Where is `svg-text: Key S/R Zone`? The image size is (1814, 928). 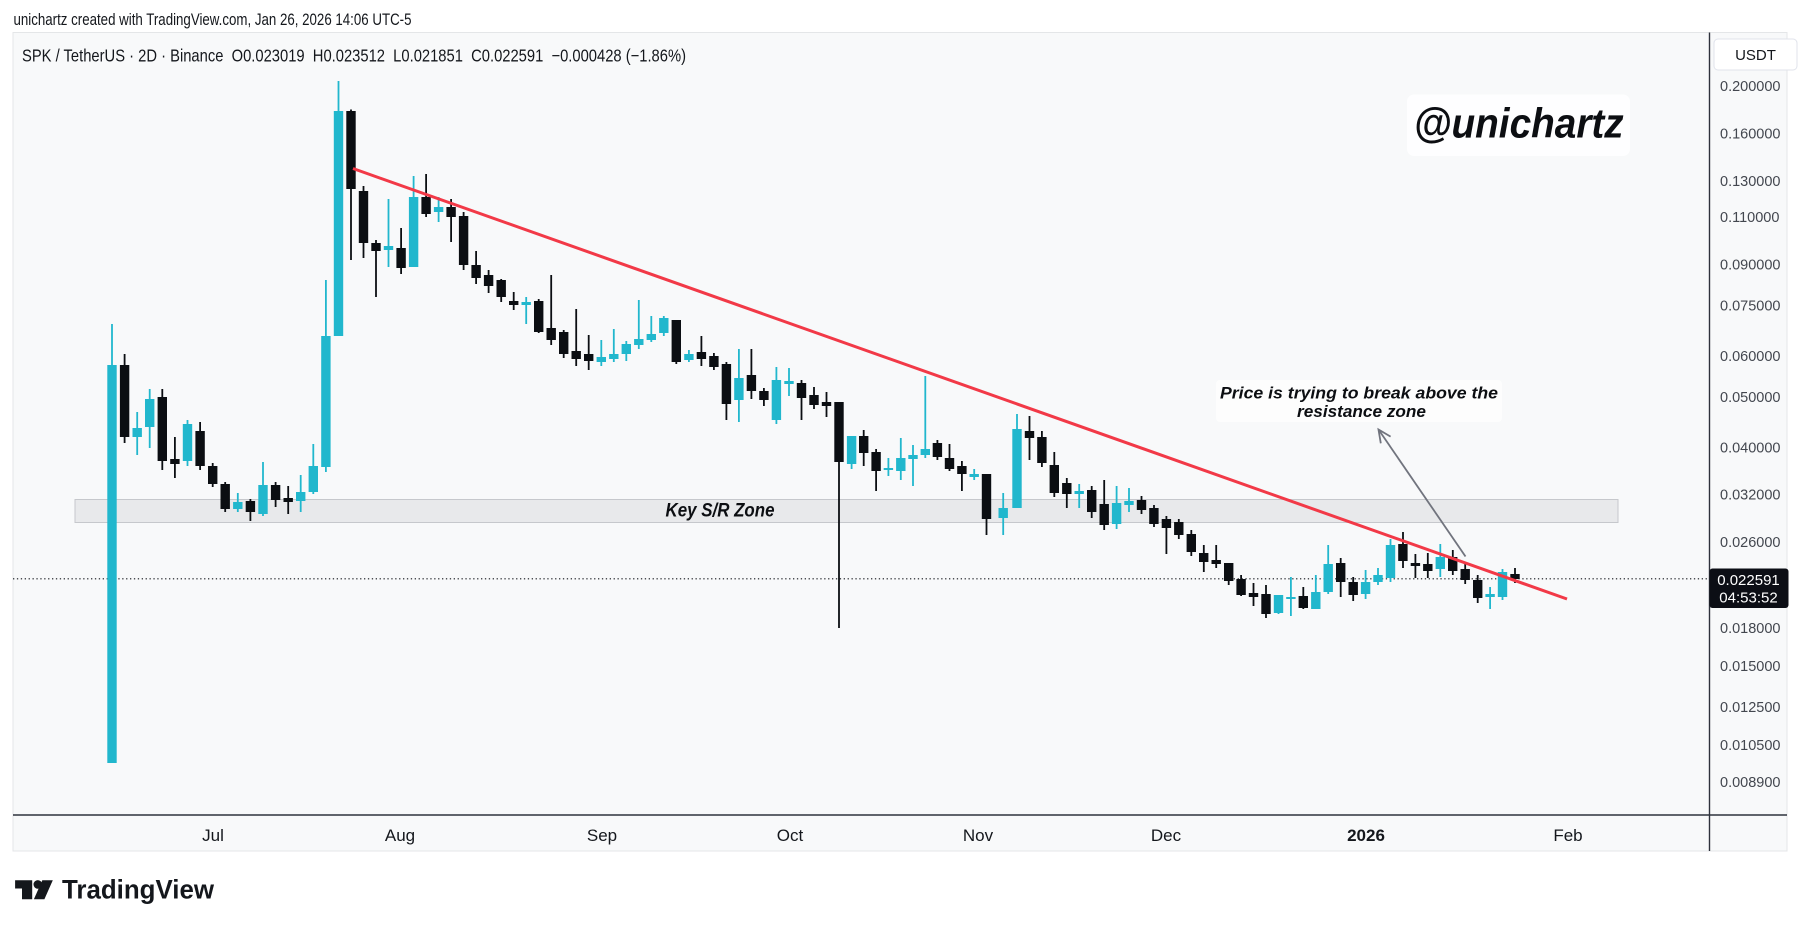 svg-text: Key S/R Zone is located at coordinates (720, 511).